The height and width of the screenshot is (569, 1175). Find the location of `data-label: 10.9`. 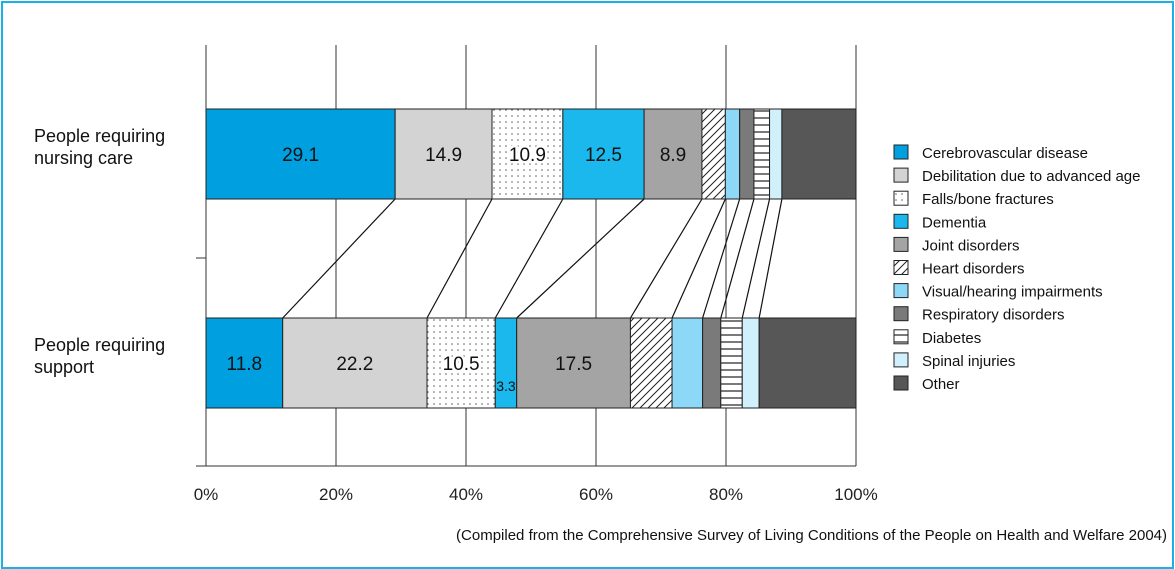

data-label: 10.9 is located at coordinates (527, 155).